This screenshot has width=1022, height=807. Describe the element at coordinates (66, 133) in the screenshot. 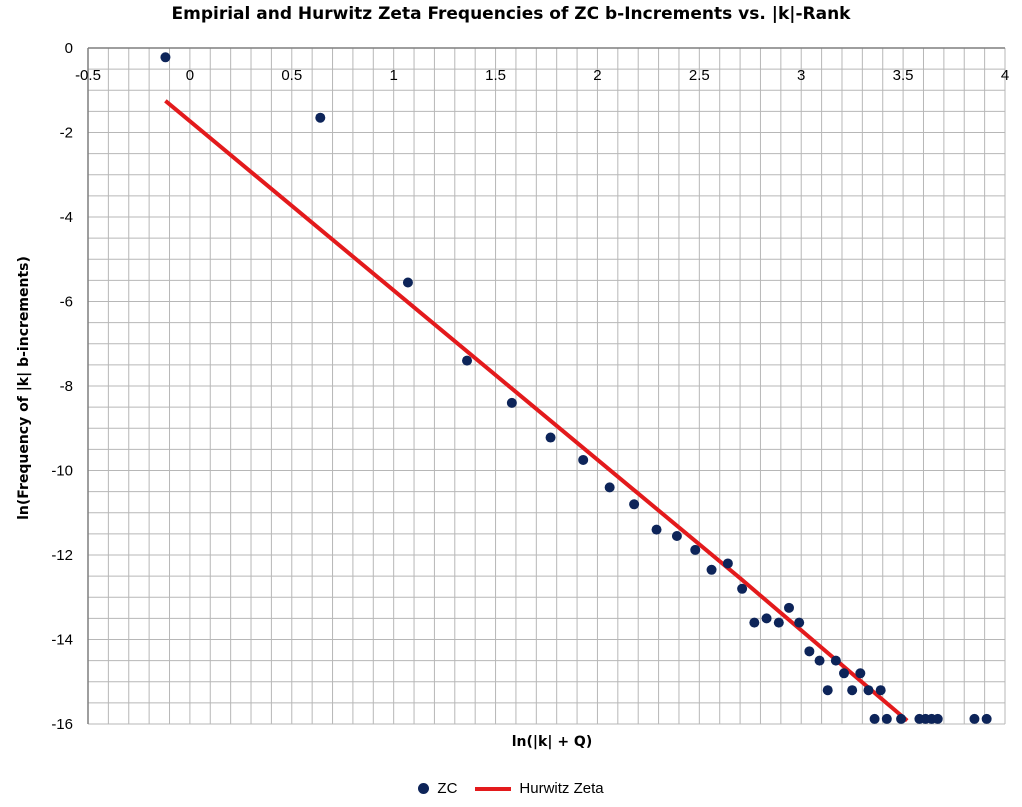

I see `y-tick-label: -2` at that location.